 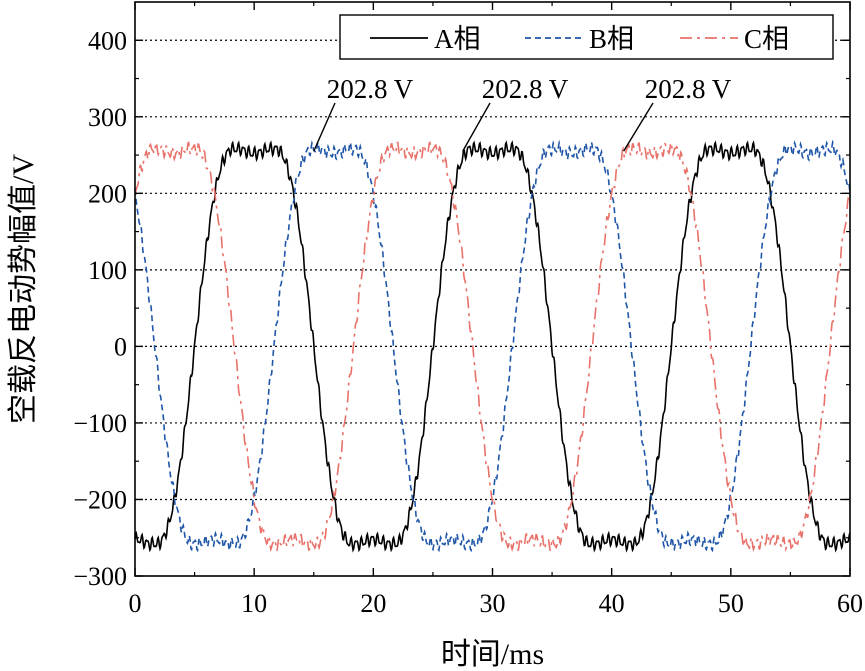 What do you see at coordinates (107, 270) in the screenshot?
I see `y-tick-label: 100` at bounding box center [107, 270].